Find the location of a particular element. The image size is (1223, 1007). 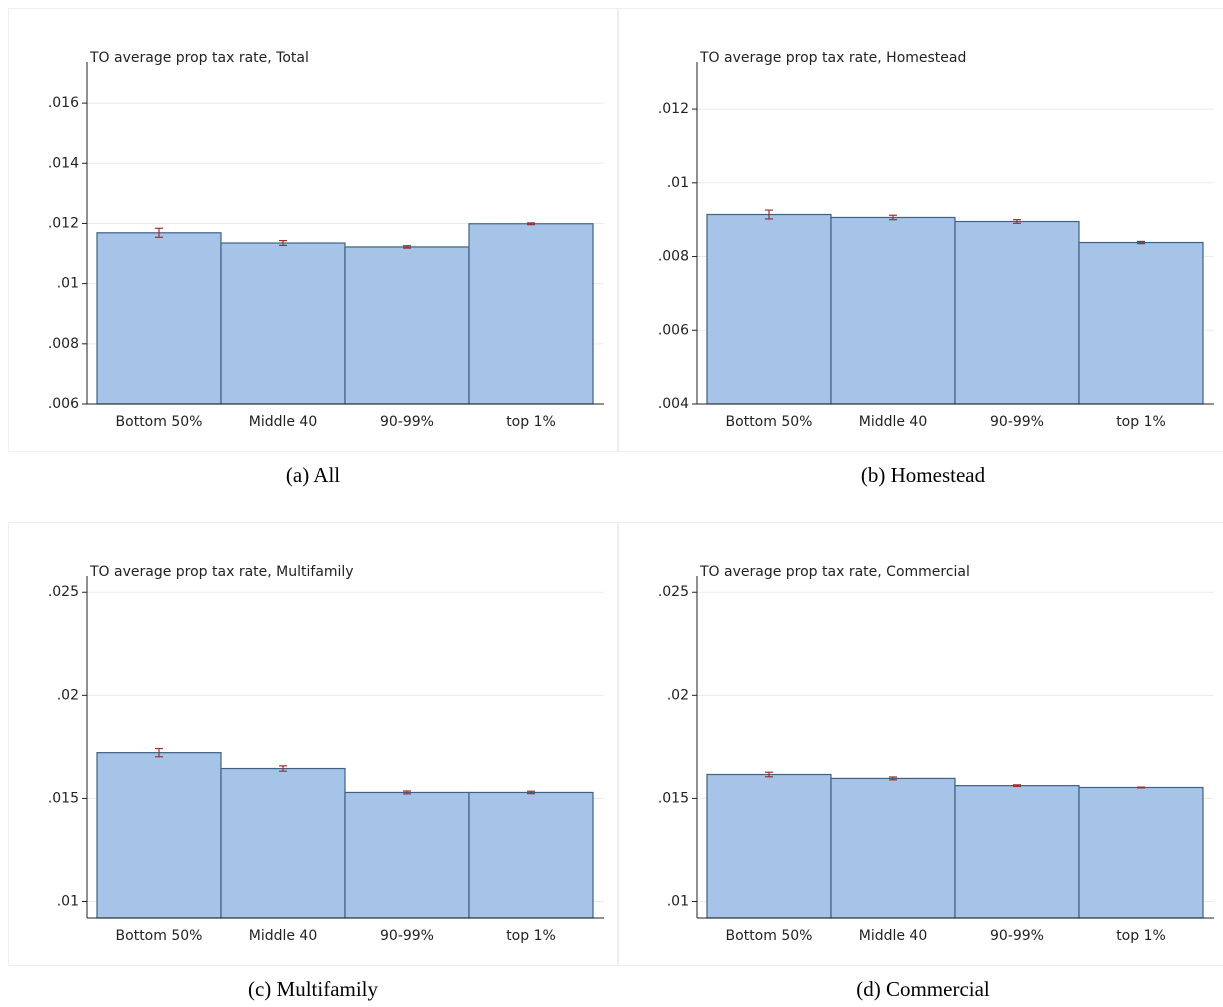

caption: (a) All is located at coordinates (313, 475).